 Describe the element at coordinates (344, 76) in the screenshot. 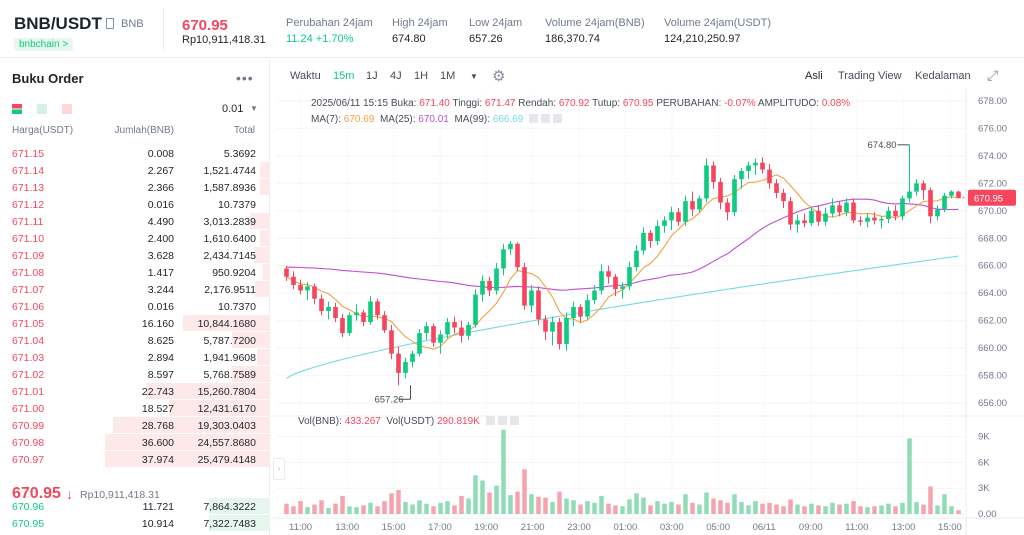

I see `interval-15m: 15m` at that location.